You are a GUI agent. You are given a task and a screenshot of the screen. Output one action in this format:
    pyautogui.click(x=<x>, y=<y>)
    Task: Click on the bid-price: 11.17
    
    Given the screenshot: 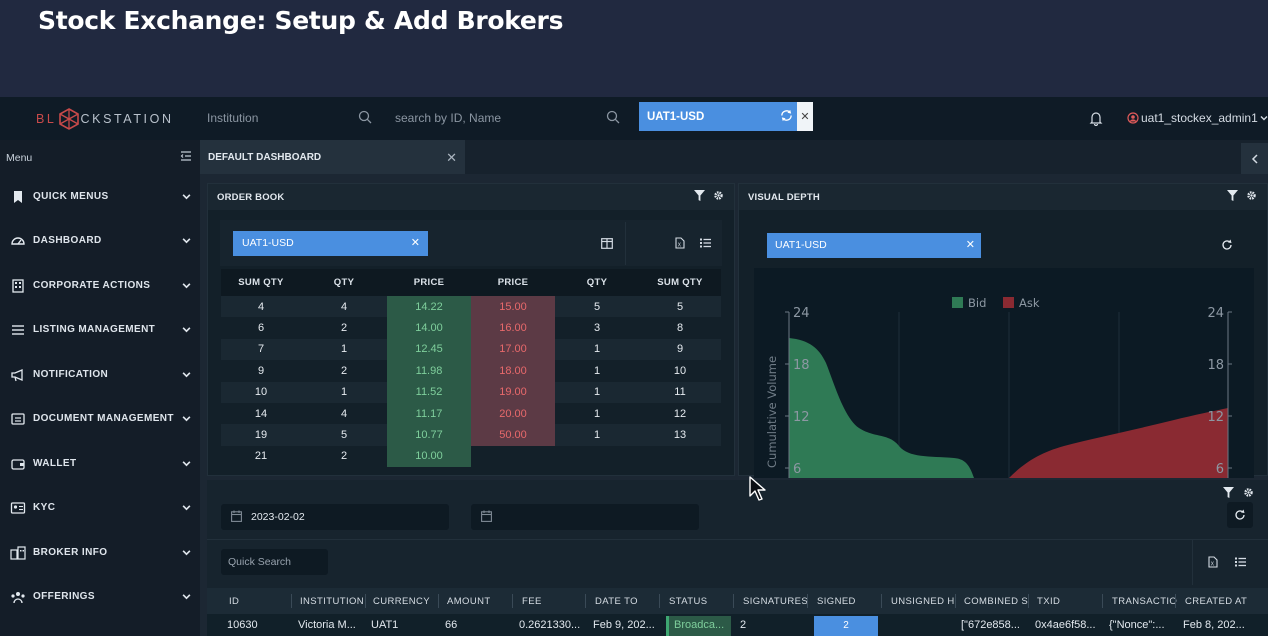 What is the action you would take?
    pyautogui.click(x=429, y=413)
    